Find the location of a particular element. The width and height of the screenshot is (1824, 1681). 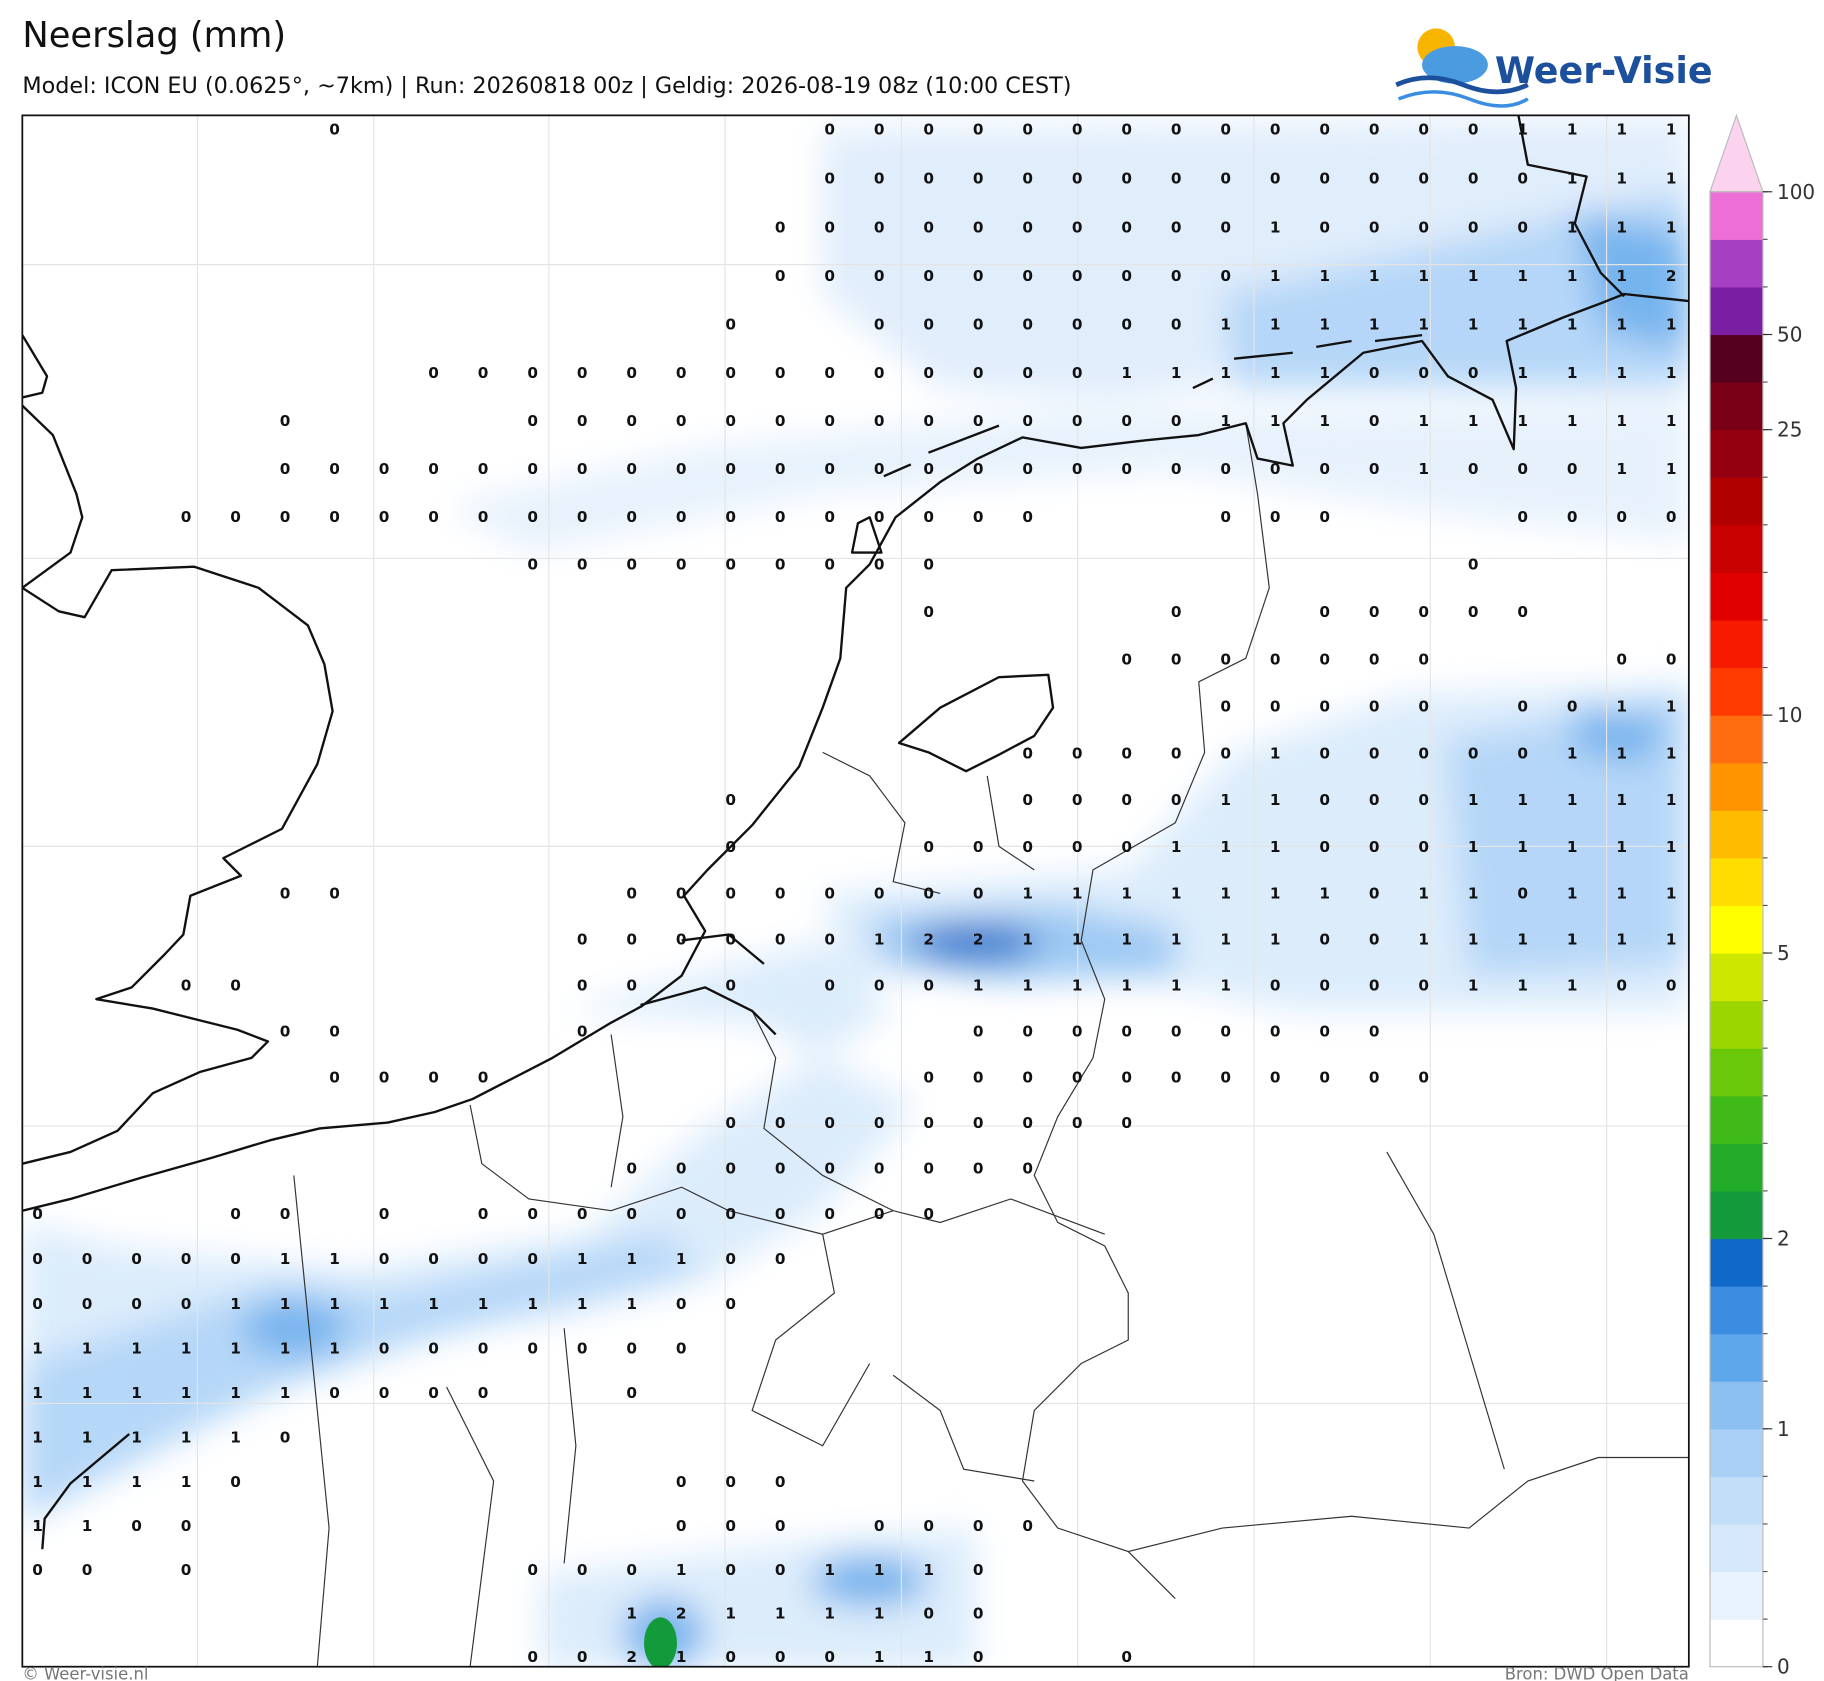

colorbar-tick-label: 5 is located at coordinates (1783, 953).